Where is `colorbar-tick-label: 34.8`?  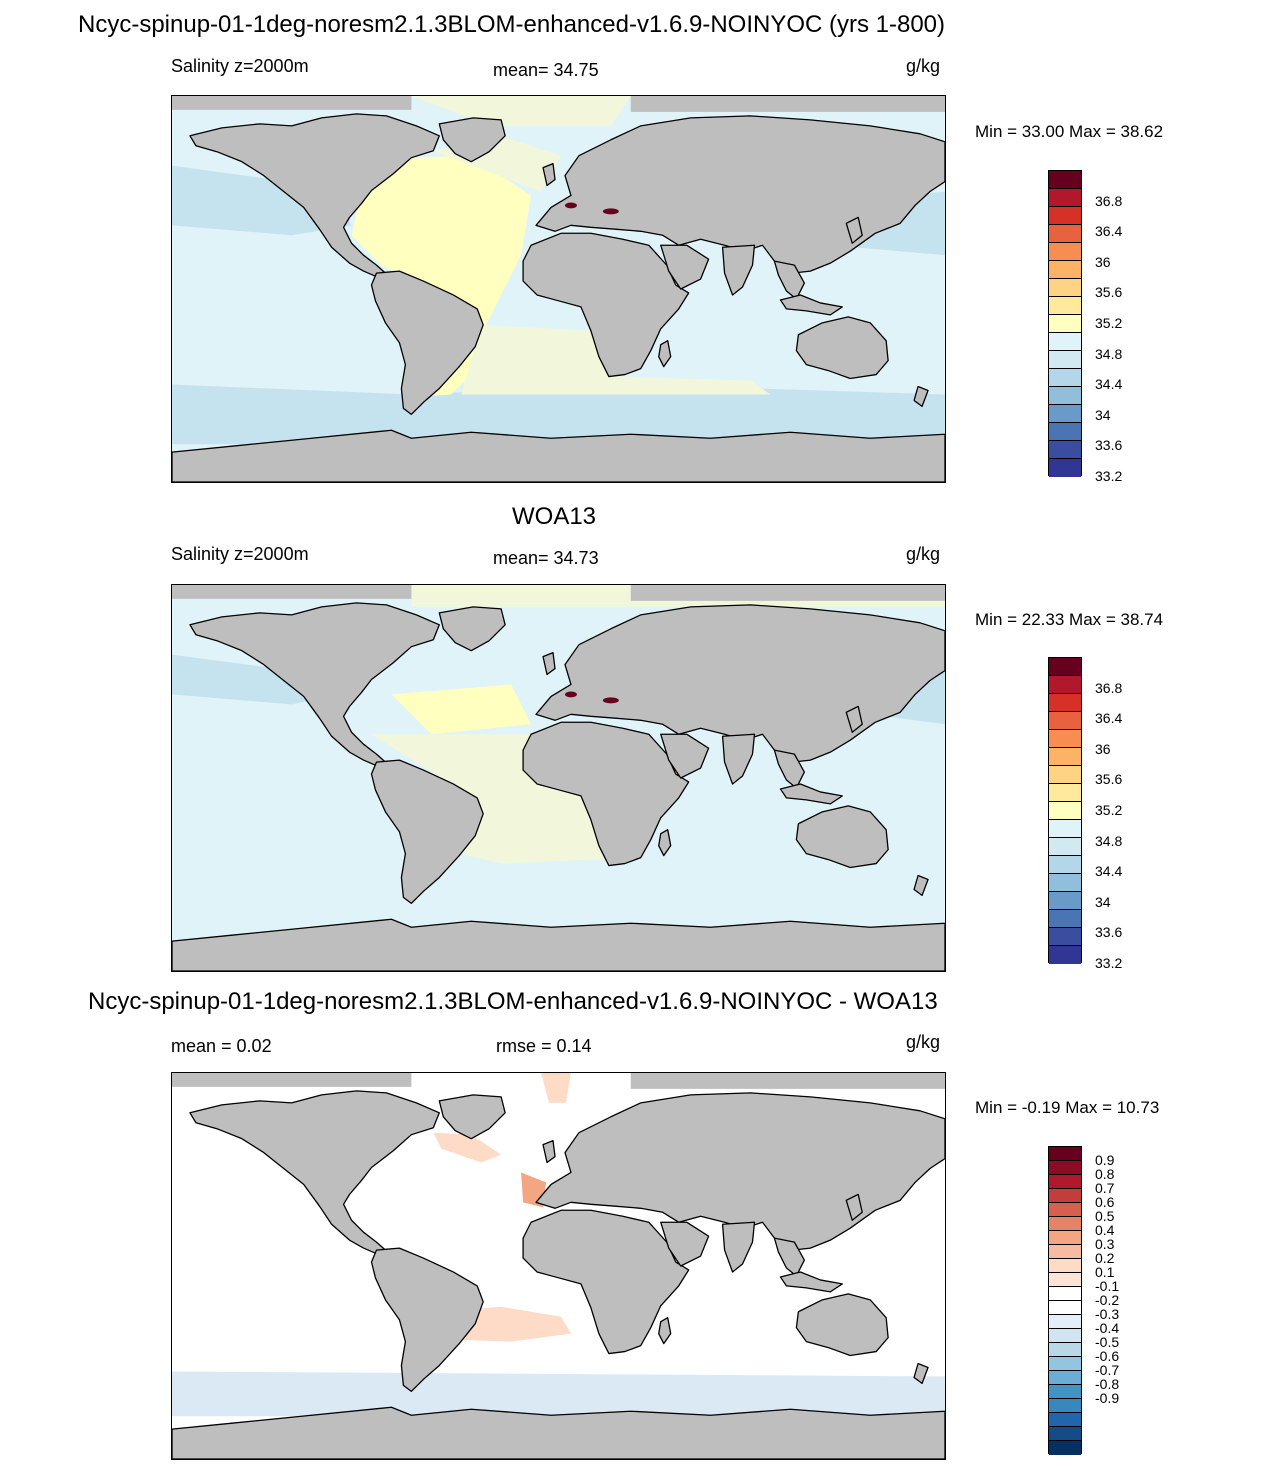
colorbar-tick-label: 34.8 is located at coordinates (1109, 353).